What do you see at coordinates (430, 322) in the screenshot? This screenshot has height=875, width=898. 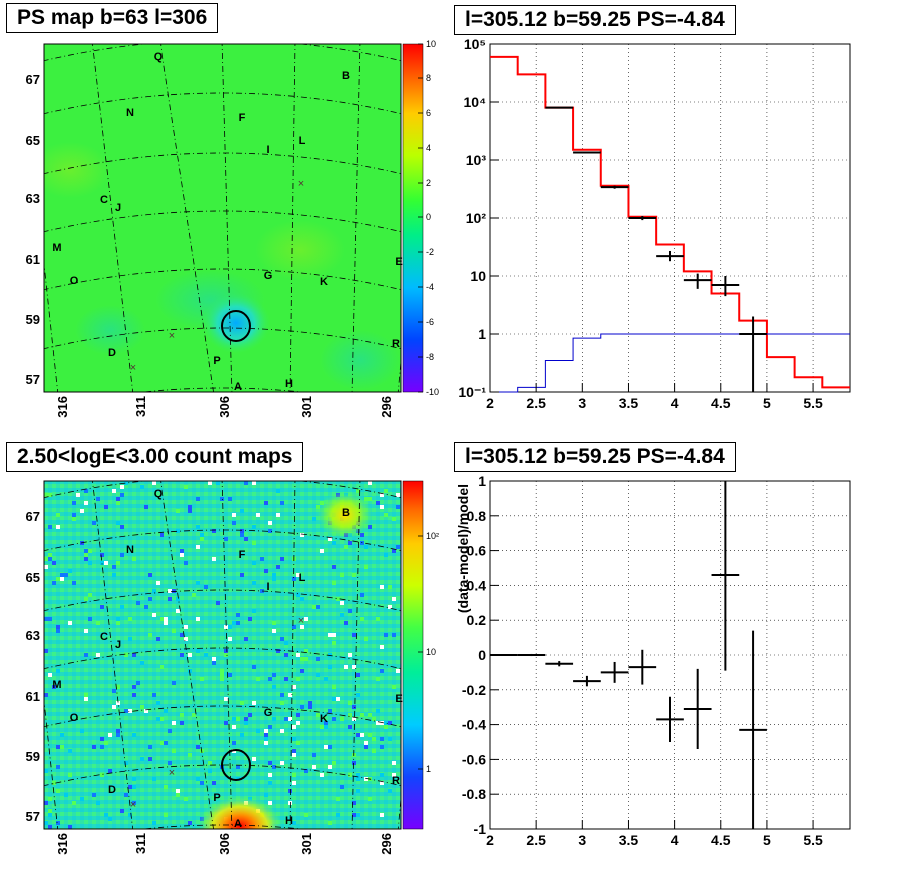 I see `colorbar-label: -6` at bounding box center [430, 322].